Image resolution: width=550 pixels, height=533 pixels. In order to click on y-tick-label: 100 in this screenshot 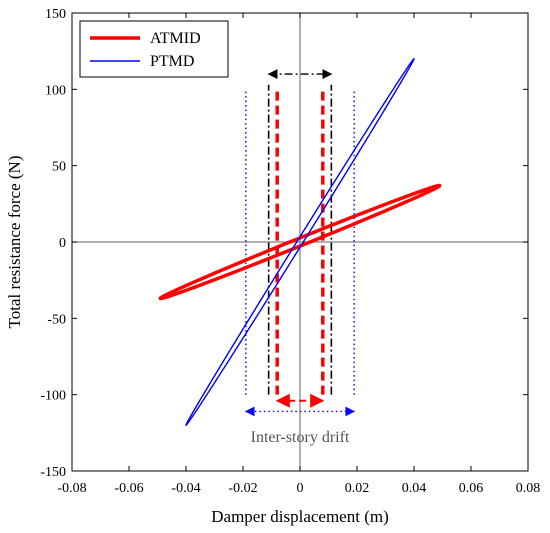, I will do `click(55, 90)`.